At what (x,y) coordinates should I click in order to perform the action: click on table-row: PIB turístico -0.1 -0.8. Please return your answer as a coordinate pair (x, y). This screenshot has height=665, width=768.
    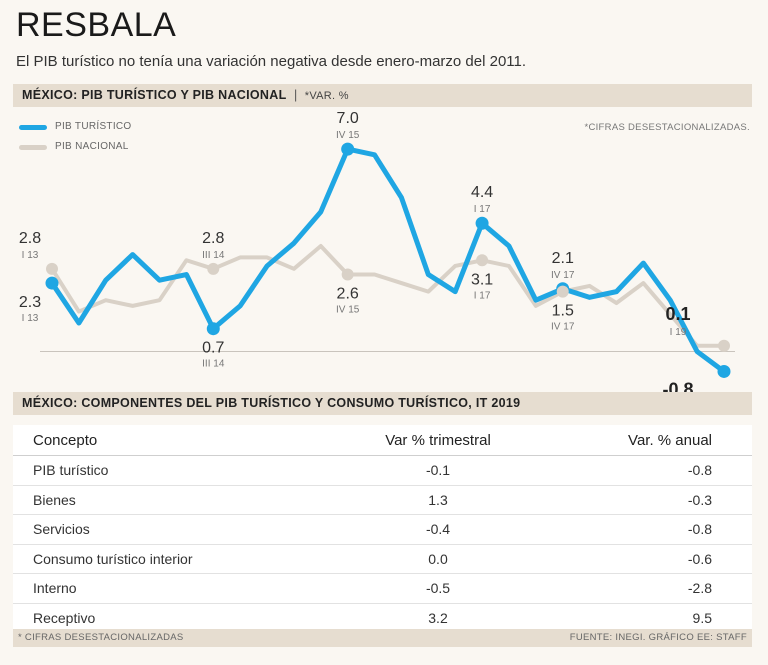
    Looking at the image, I should click on (382, 470).